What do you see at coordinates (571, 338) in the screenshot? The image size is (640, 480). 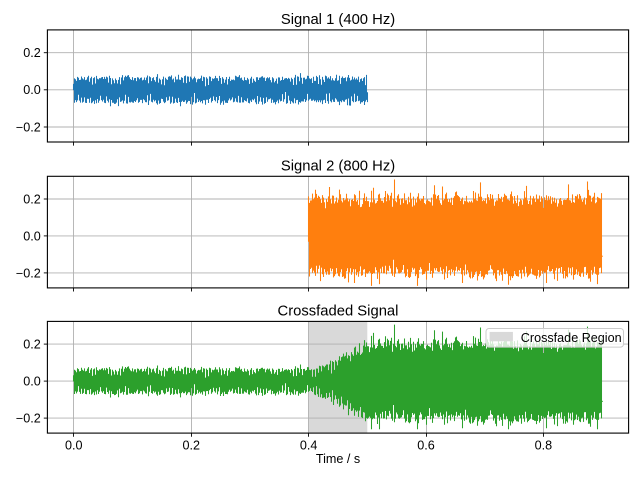 I see `svg-text: Crossfade Region` at bounding box center [571, 338].